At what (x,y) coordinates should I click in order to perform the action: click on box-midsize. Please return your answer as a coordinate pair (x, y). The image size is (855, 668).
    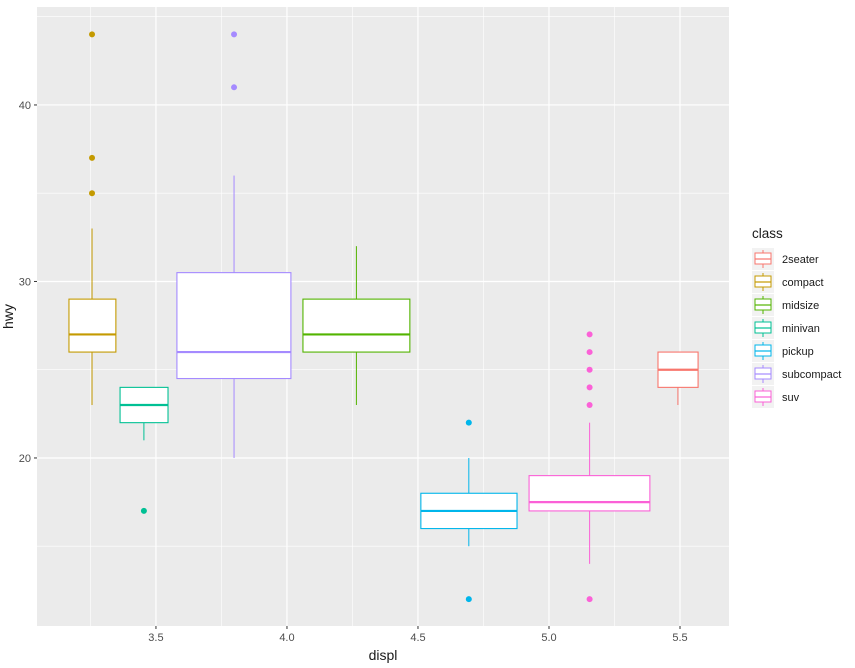
    Looking at the image, I should click on (356, 325).